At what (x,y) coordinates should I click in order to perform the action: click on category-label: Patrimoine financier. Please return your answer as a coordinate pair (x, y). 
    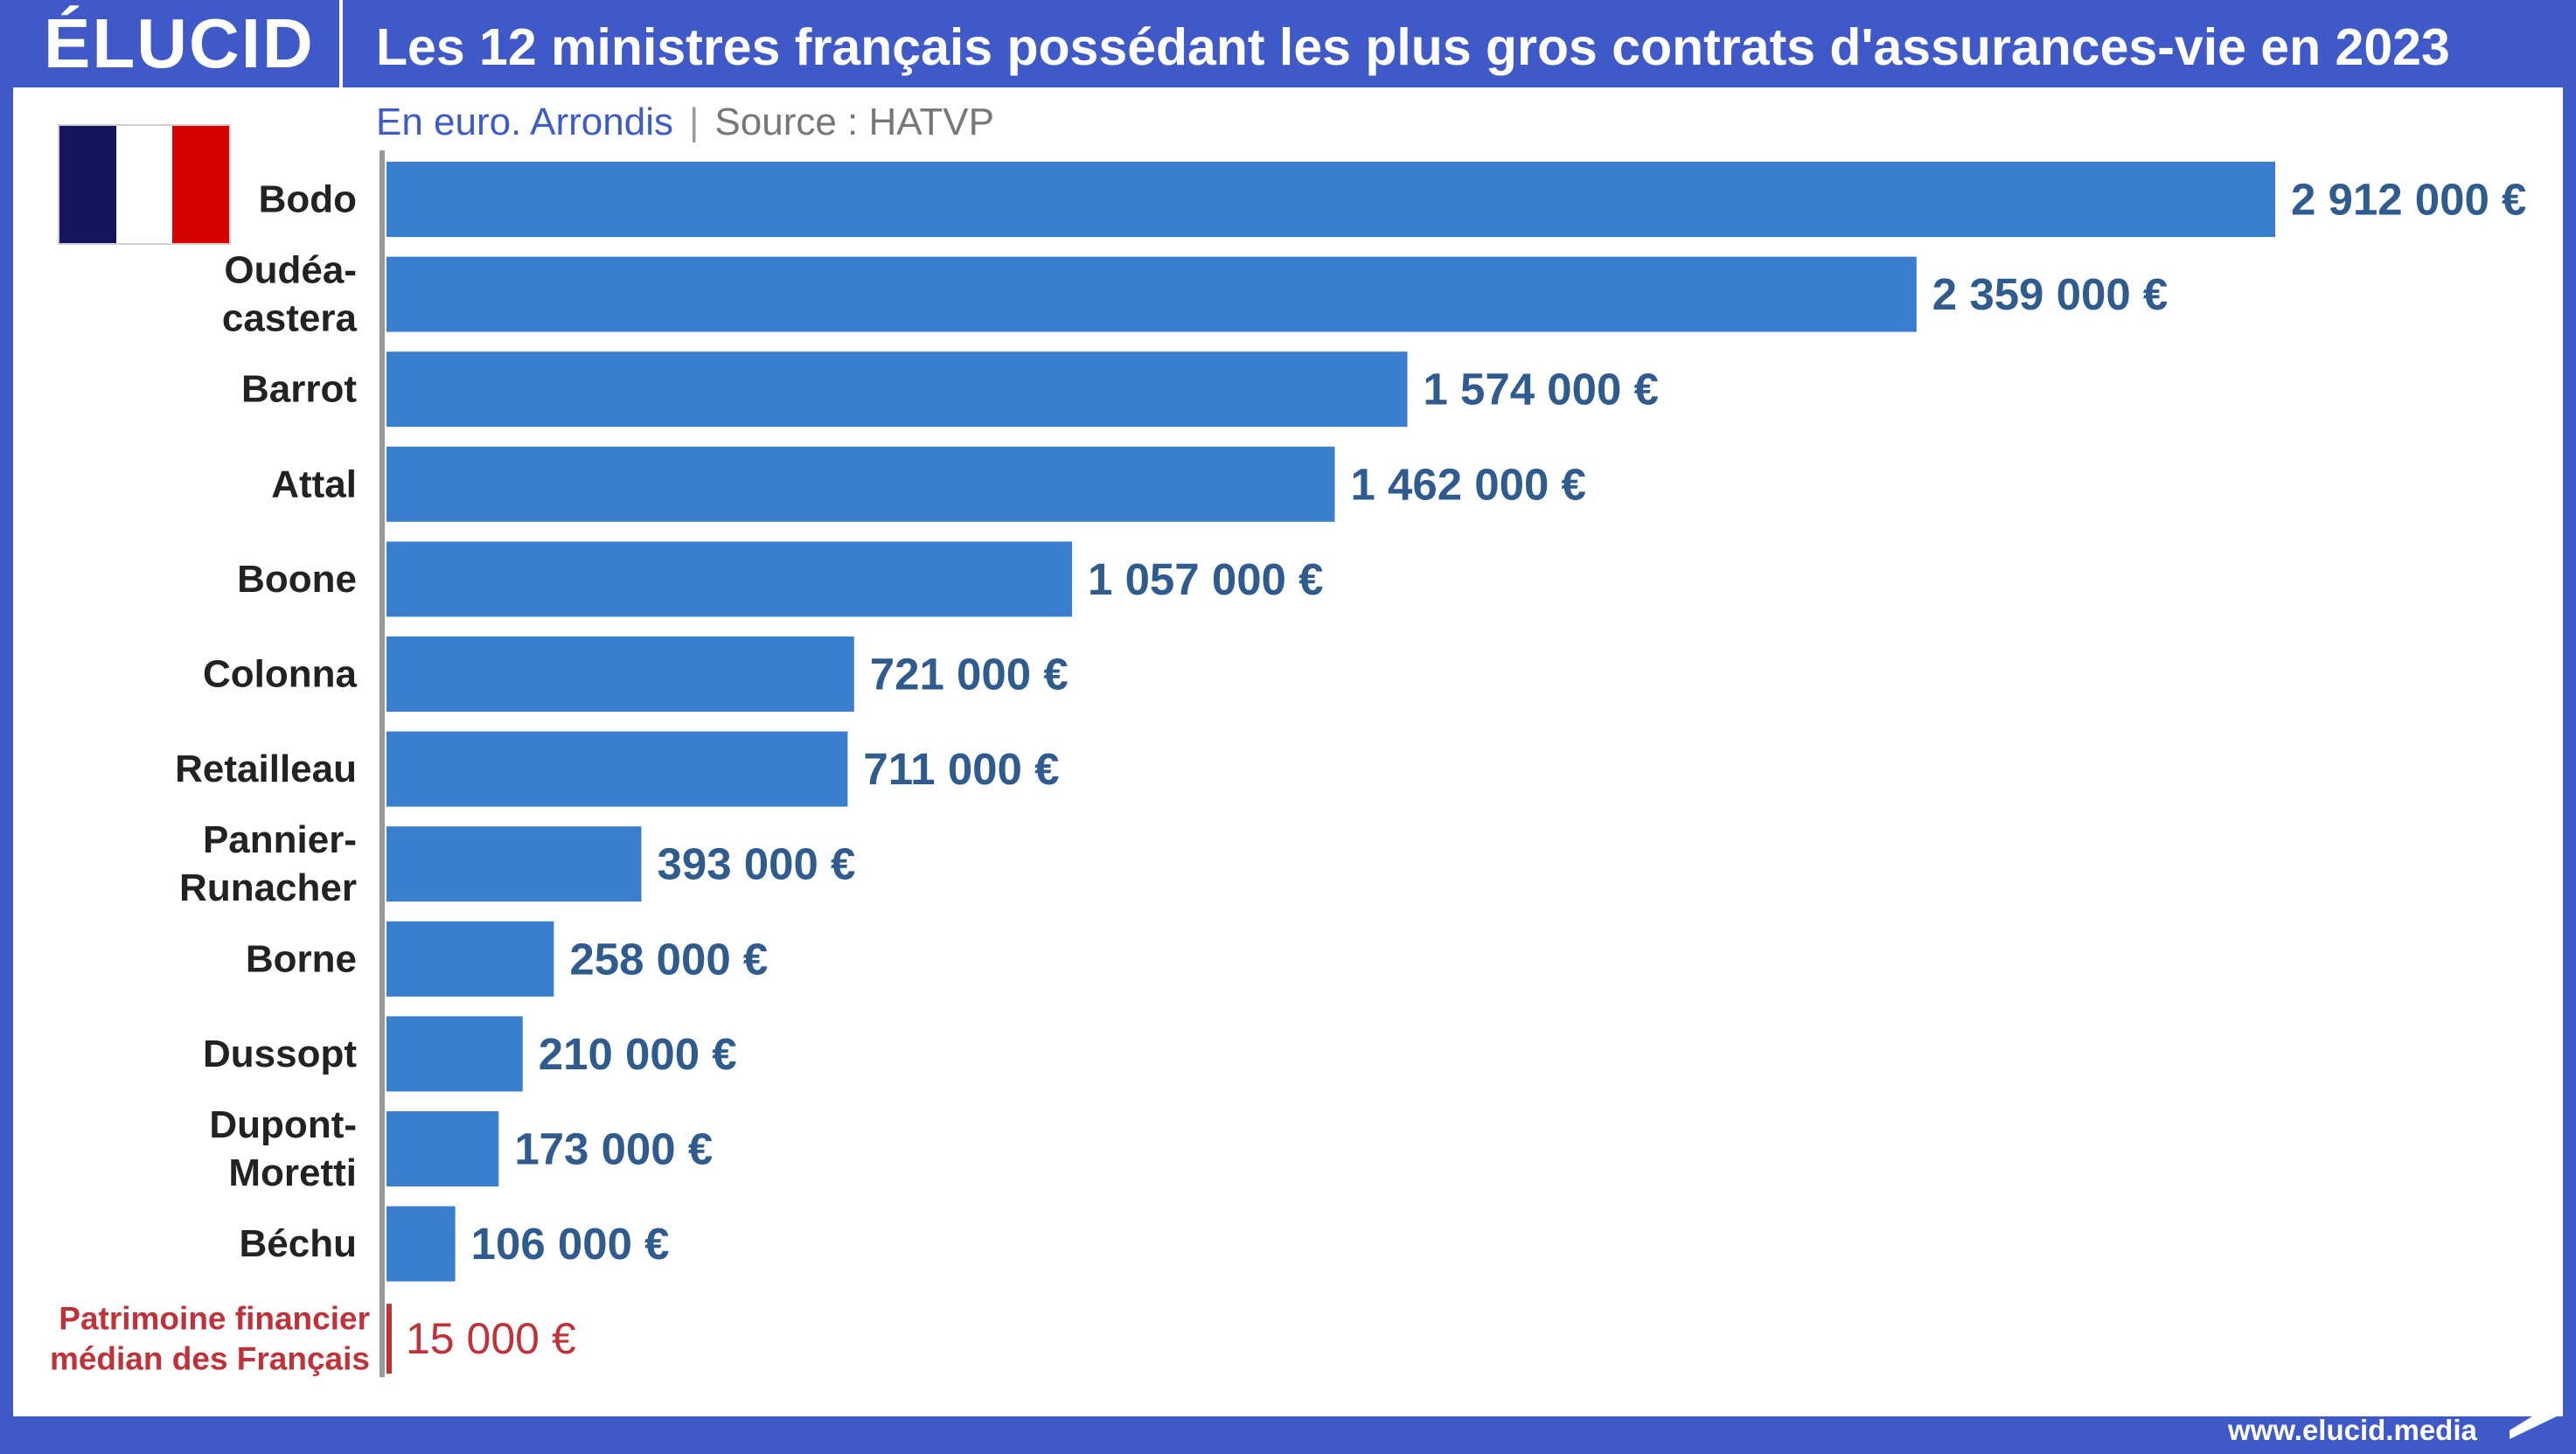
    Looking at the image, I should click on (214, 1319).